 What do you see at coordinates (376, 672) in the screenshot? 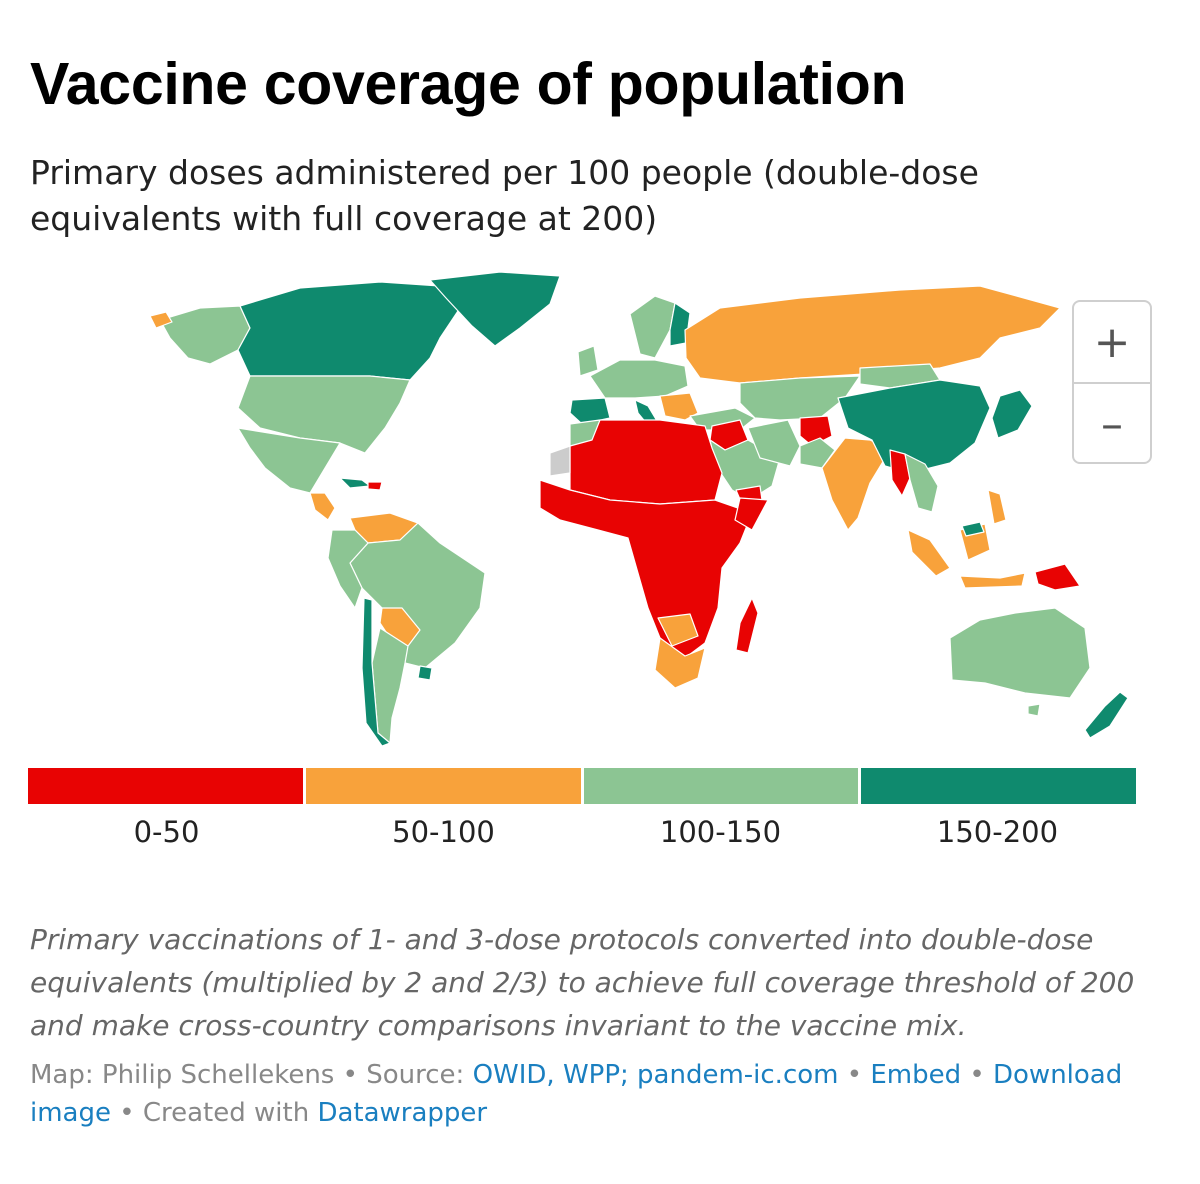
I see `region-chile` at bounding box center [376, 672].